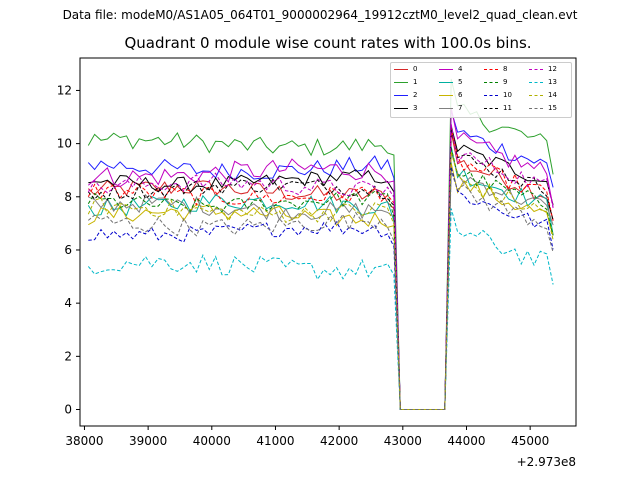  I want to click on legend-label: 3, so click(415, 108).